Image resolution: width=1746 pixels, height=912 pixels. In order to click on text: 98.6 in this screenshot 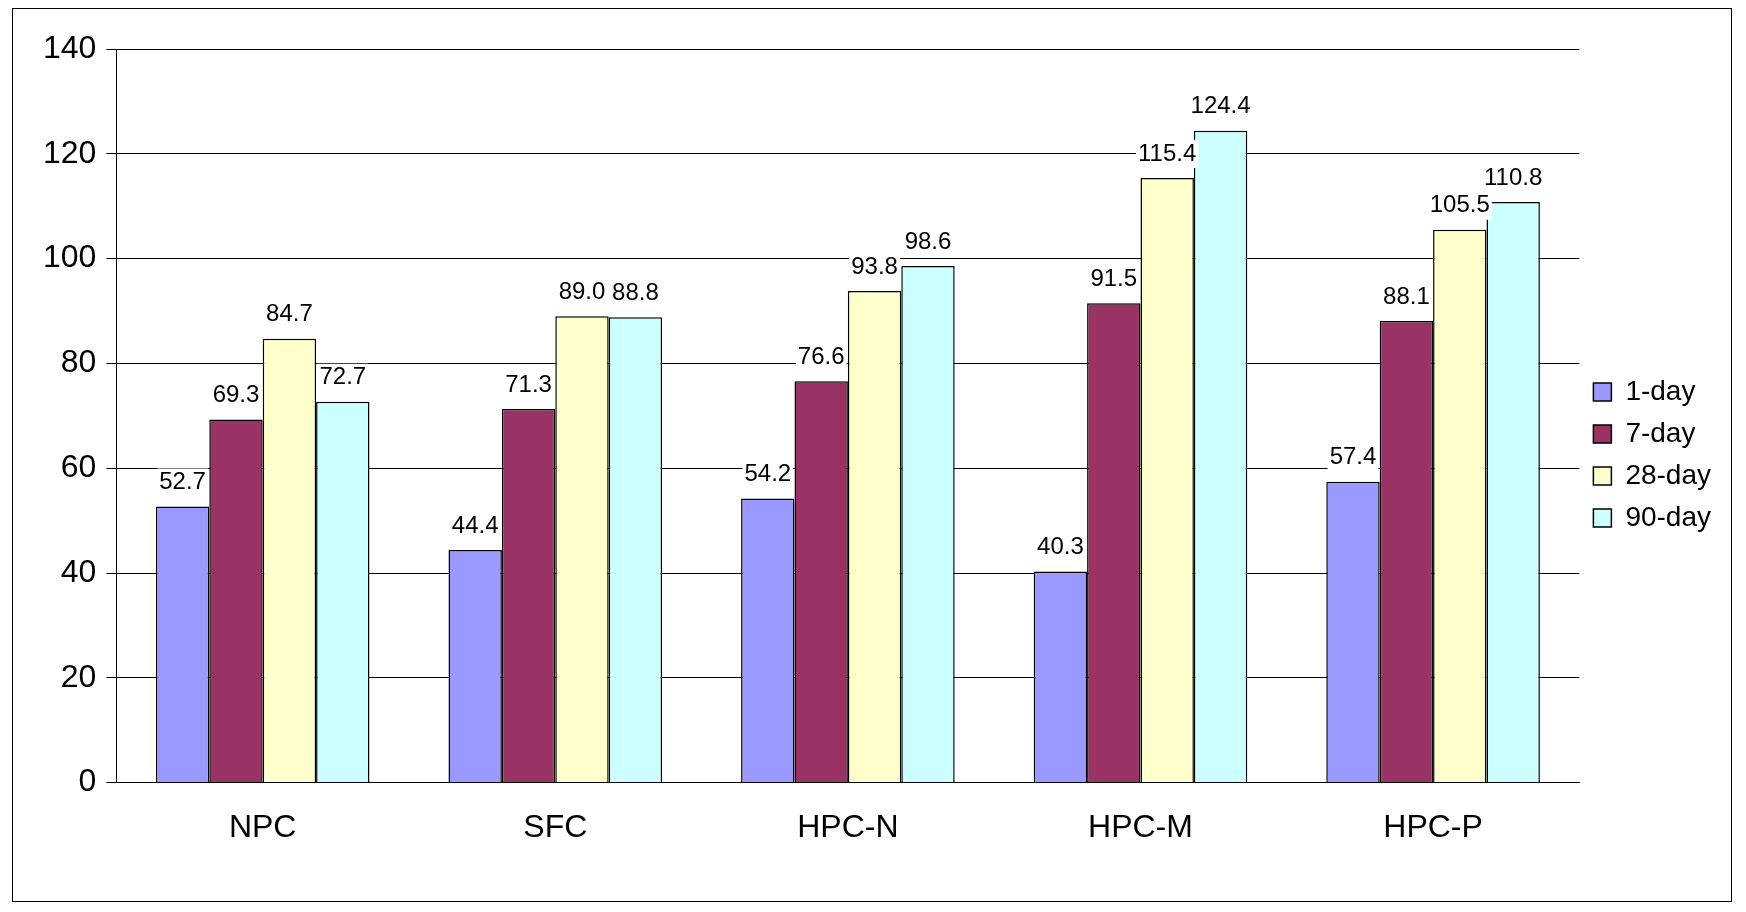, I will do `click(928, 240)`.